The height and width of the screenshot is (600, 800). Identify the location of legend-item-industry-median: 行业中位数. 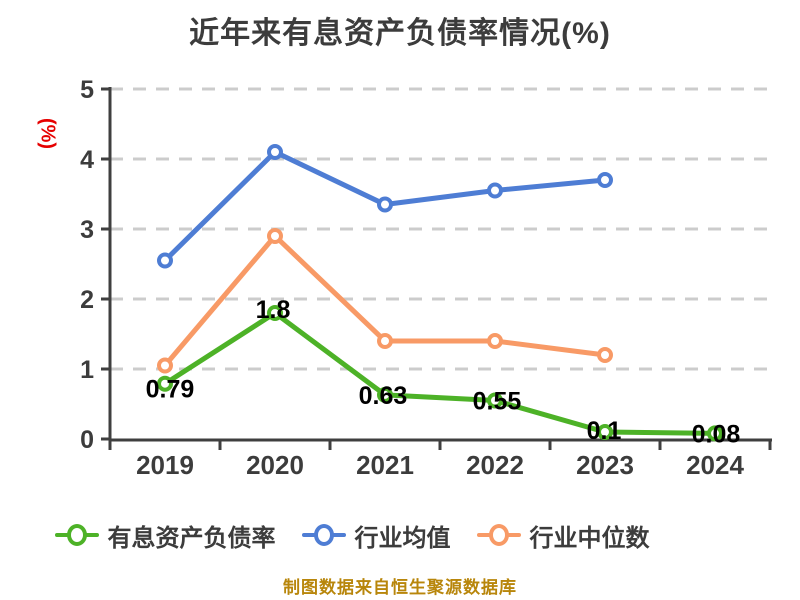
(563, 535).